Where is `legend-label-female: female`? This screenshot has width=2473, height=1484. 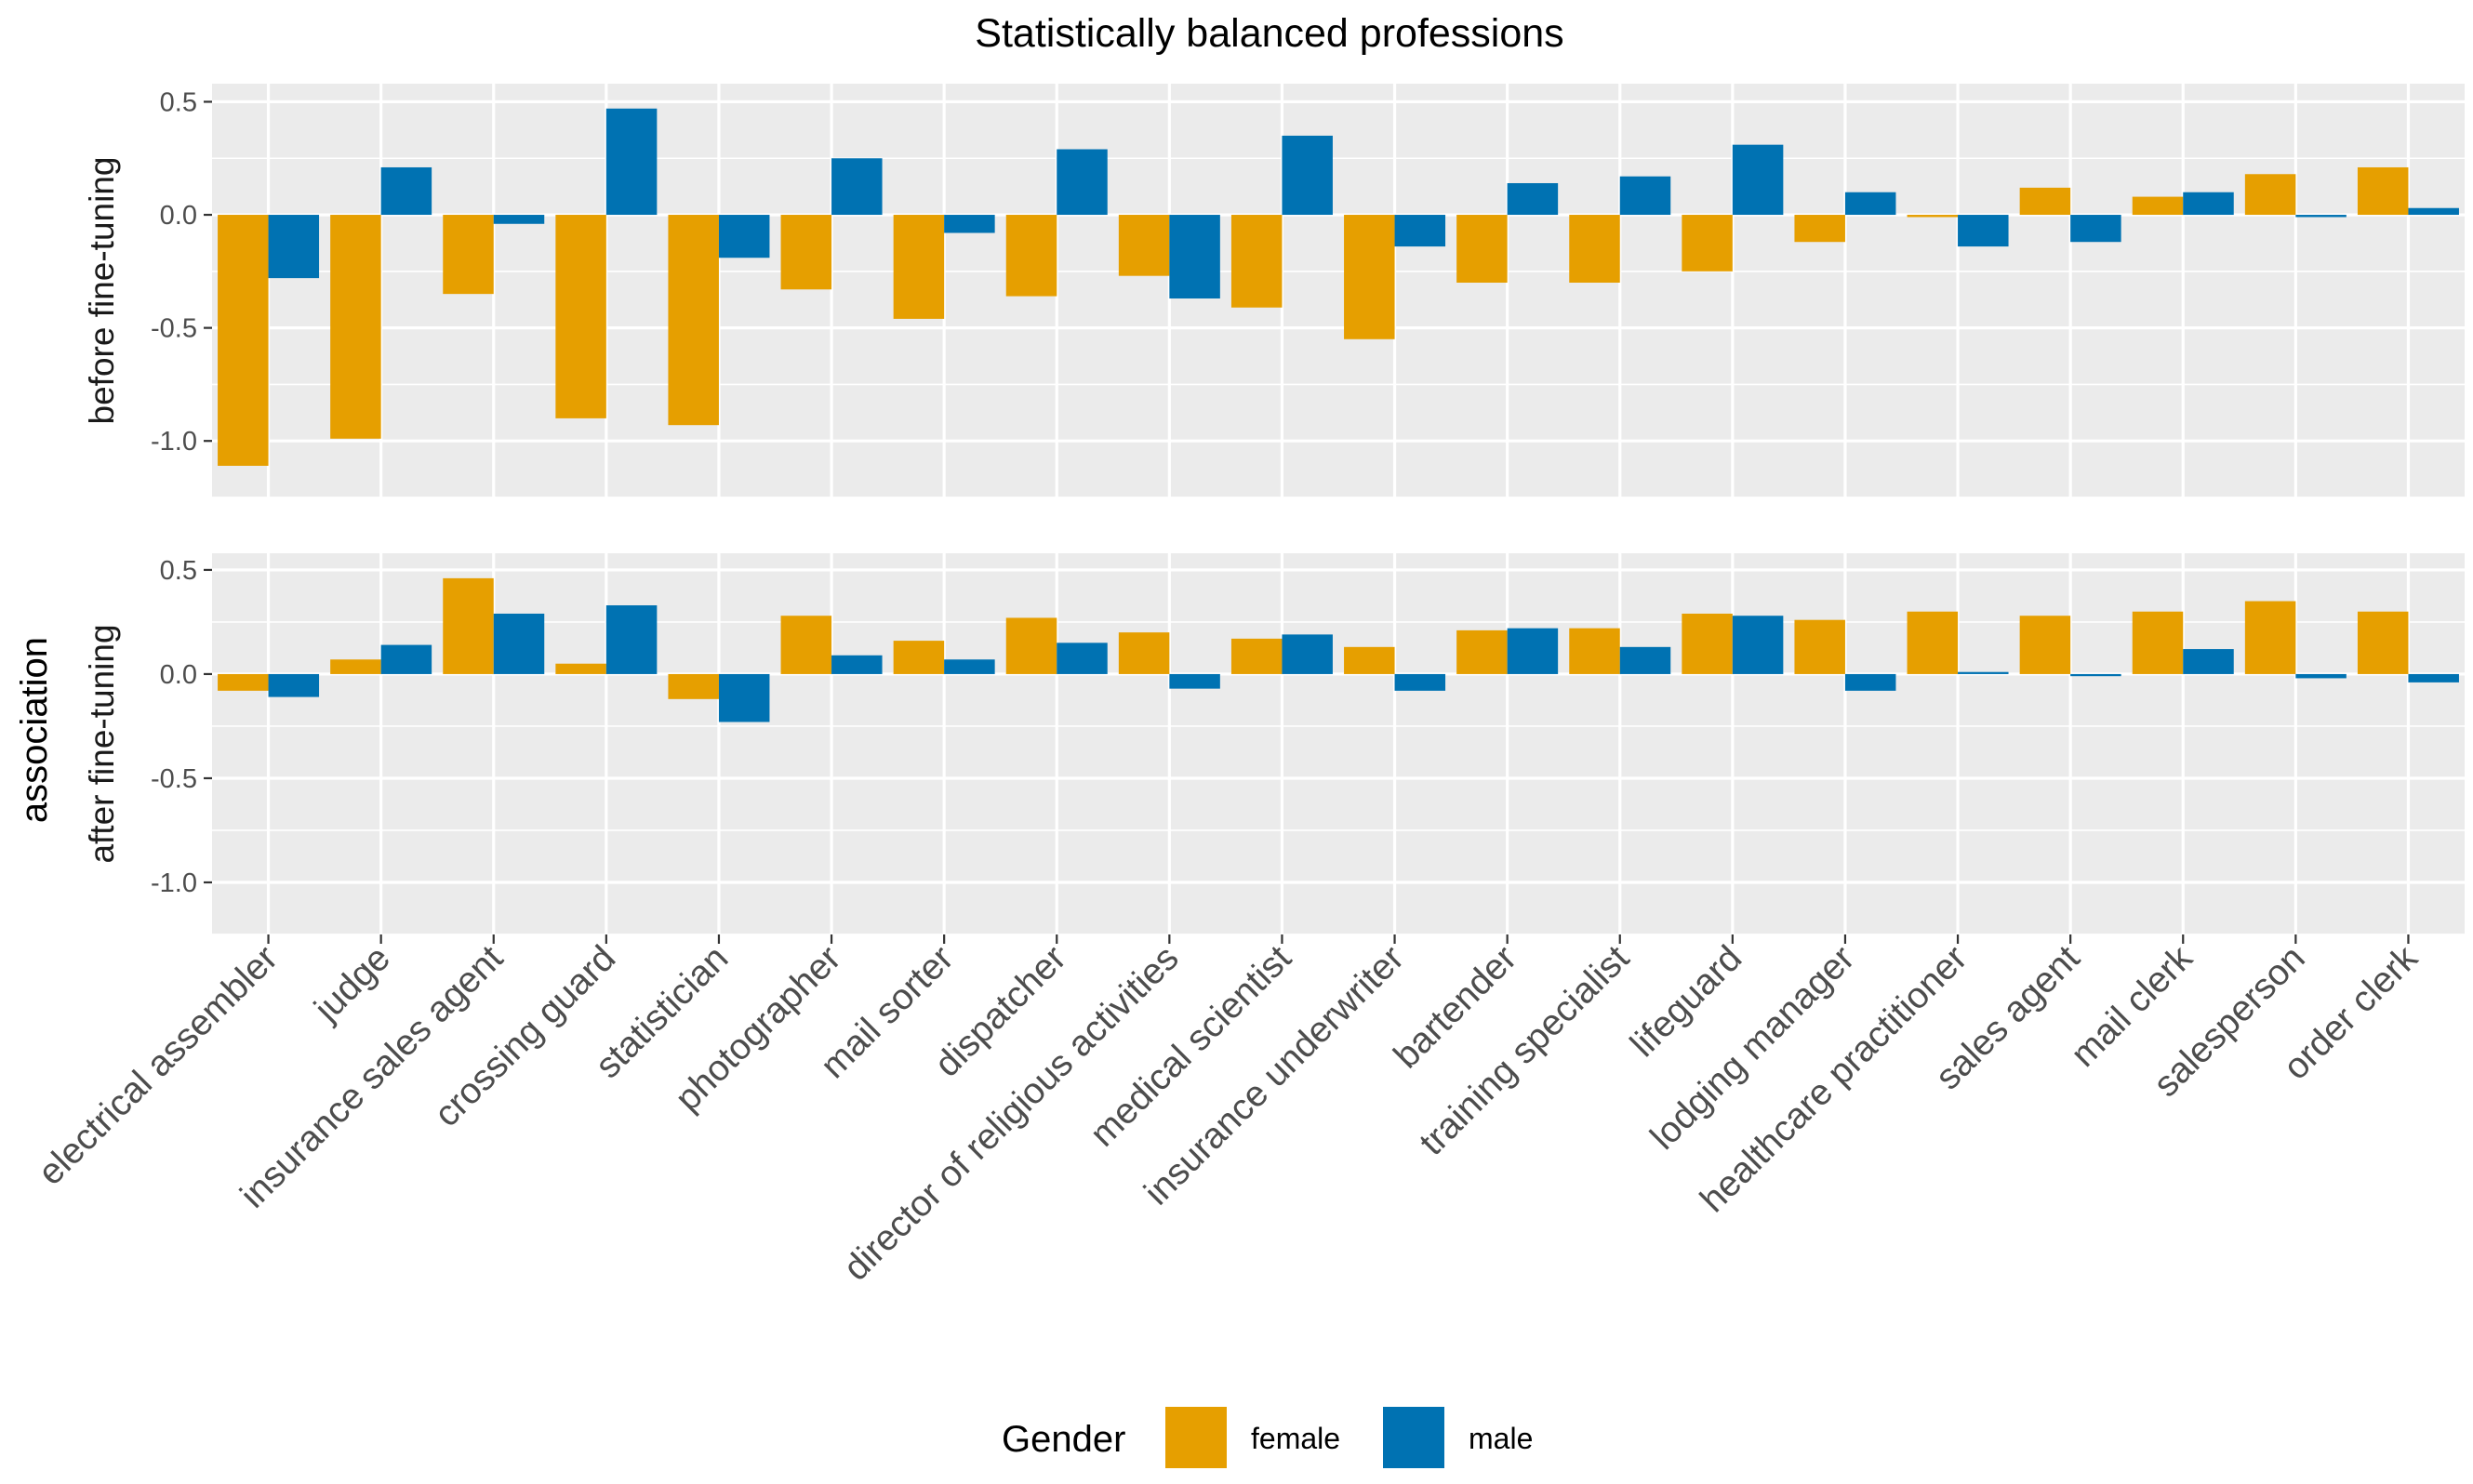 legend-label-female: female is located at coordinates (1295, 1438).